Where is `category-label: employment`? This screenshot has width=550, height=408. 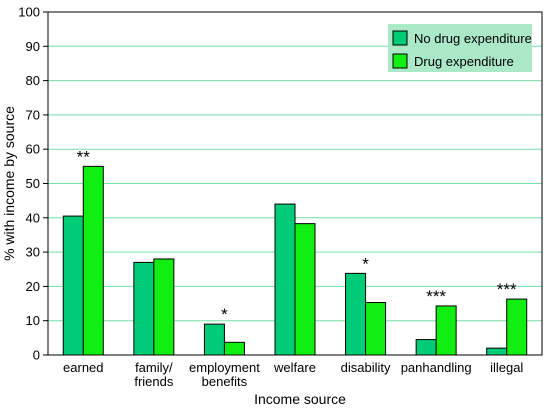 category-label: employment is located at coordinates (224, 367).